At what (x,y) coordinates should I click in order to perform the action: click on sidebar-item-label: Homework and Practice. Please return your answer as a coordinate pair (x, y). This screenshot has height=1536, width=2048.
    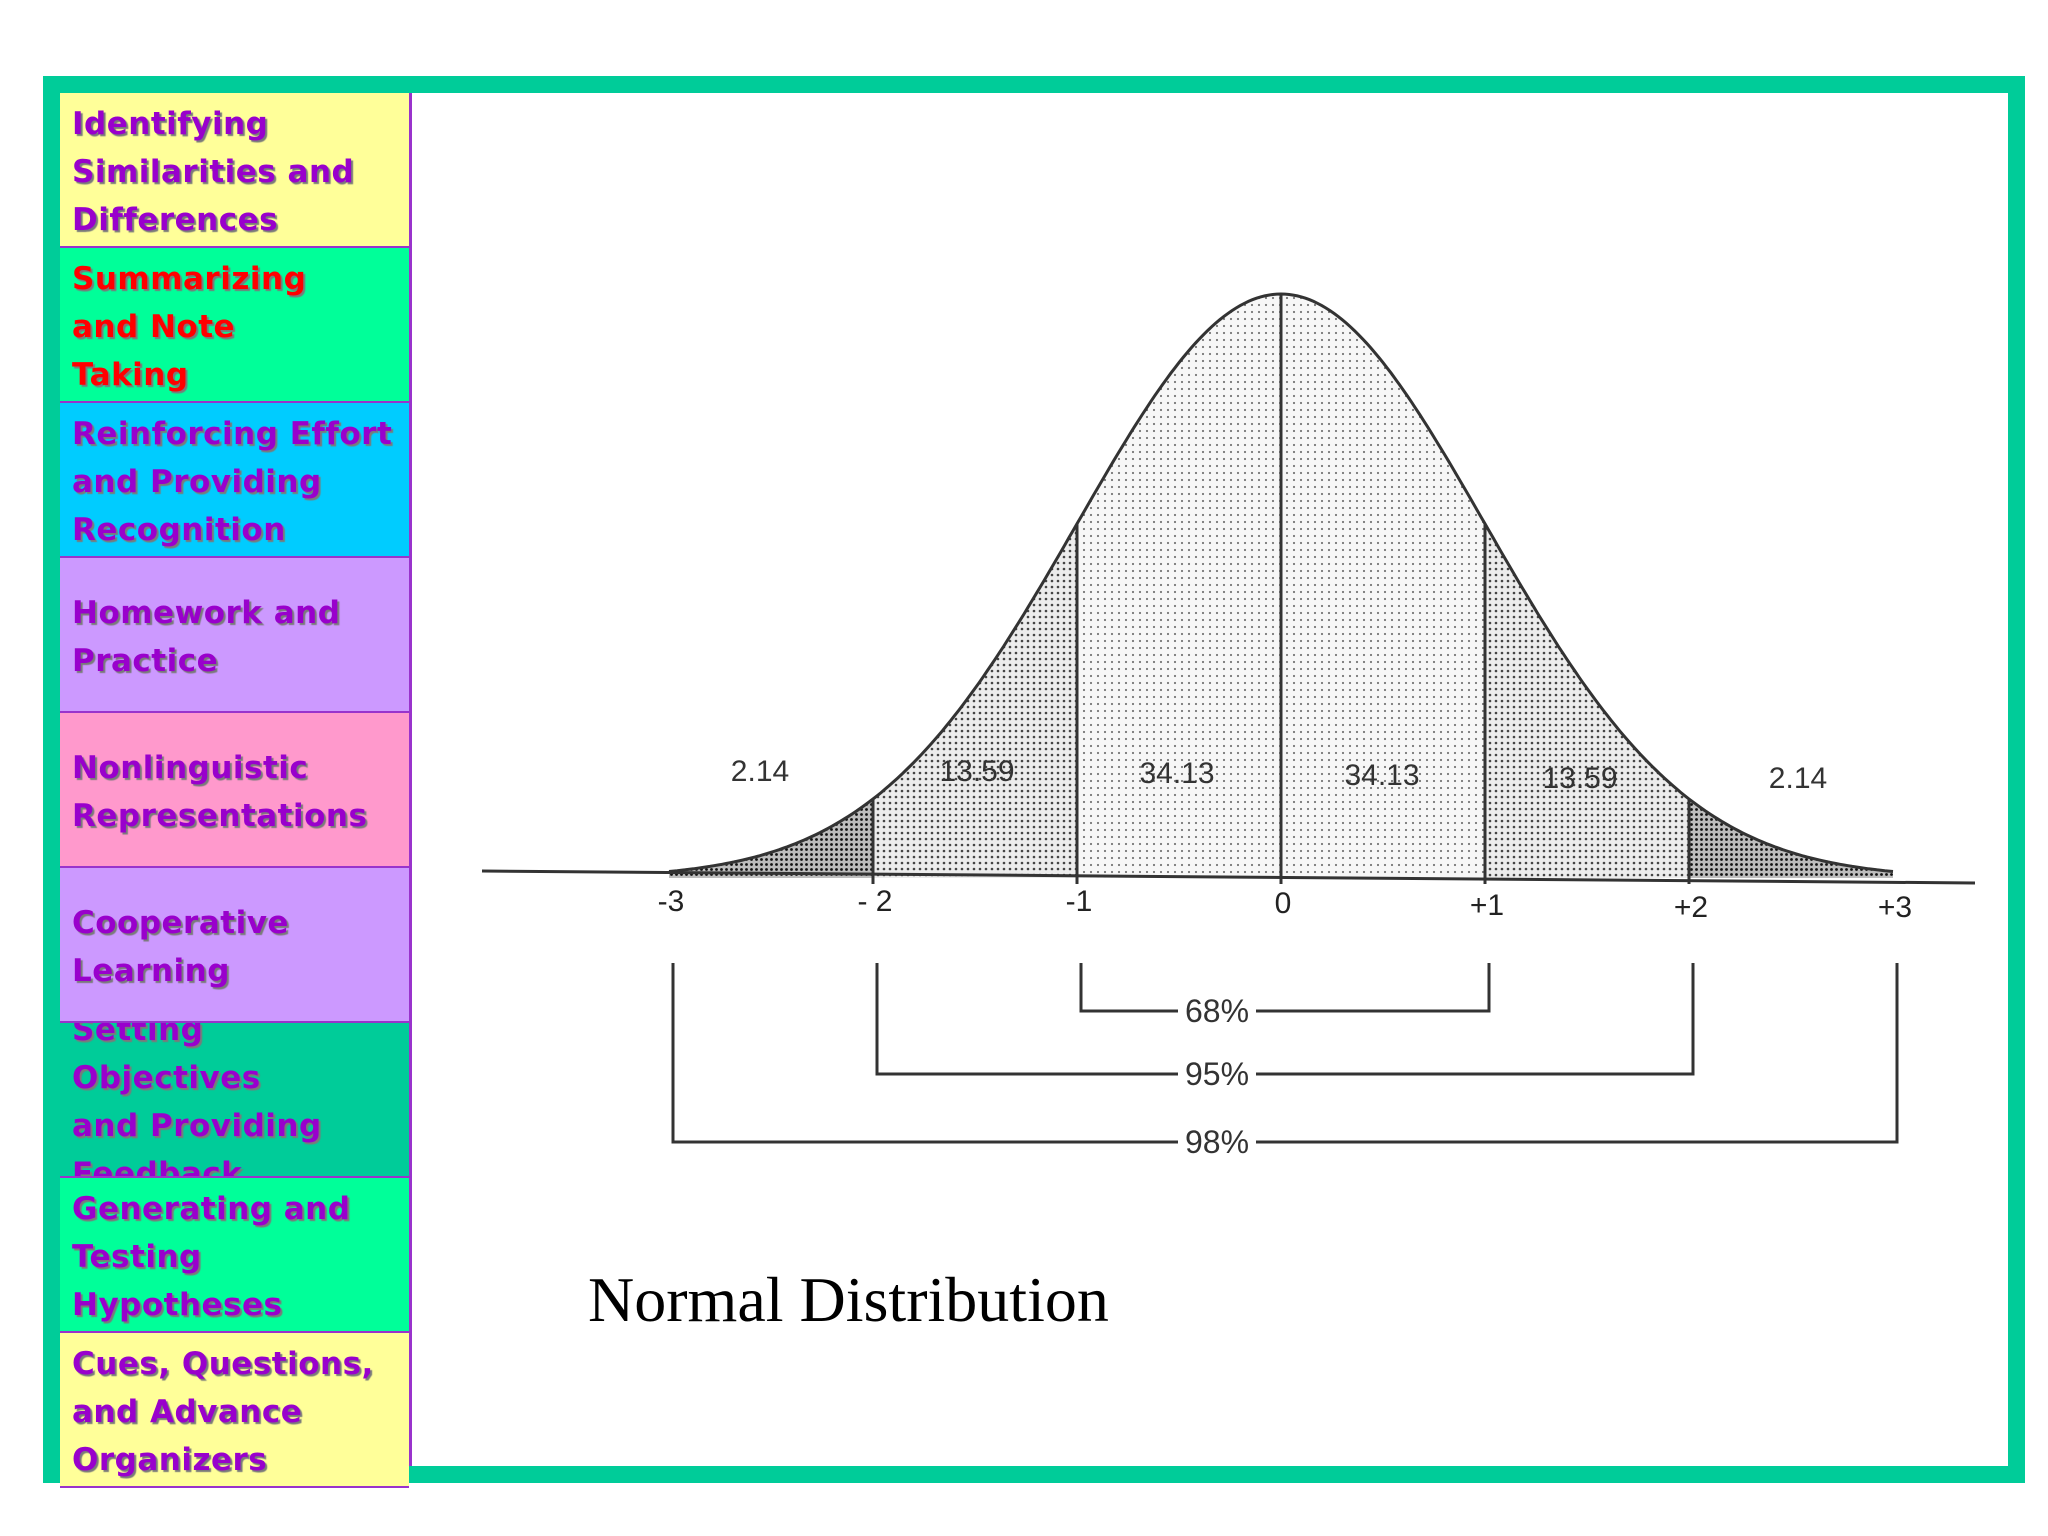
    Looking at the image, I should click on (206, 636).